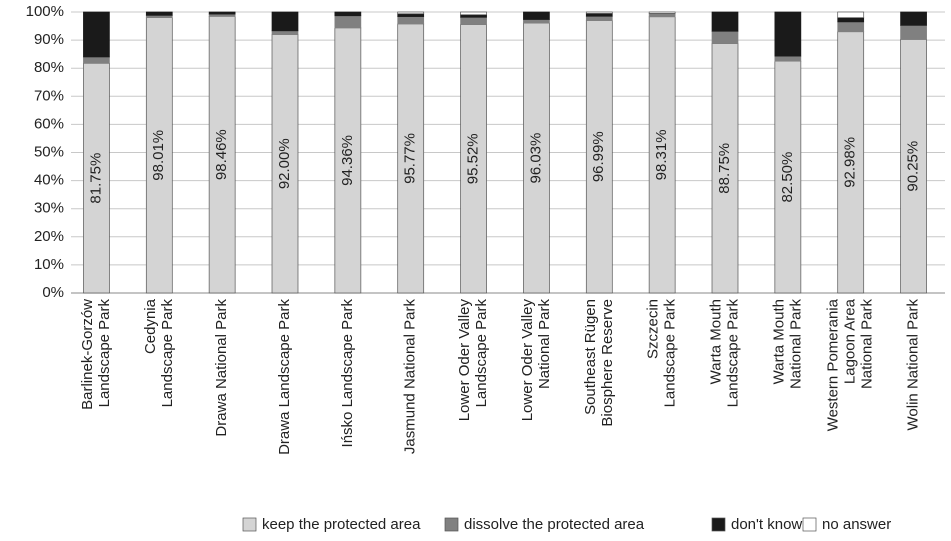  I want to click on x-tick-label: Barlinek-Gorzów, so click(87, 354).